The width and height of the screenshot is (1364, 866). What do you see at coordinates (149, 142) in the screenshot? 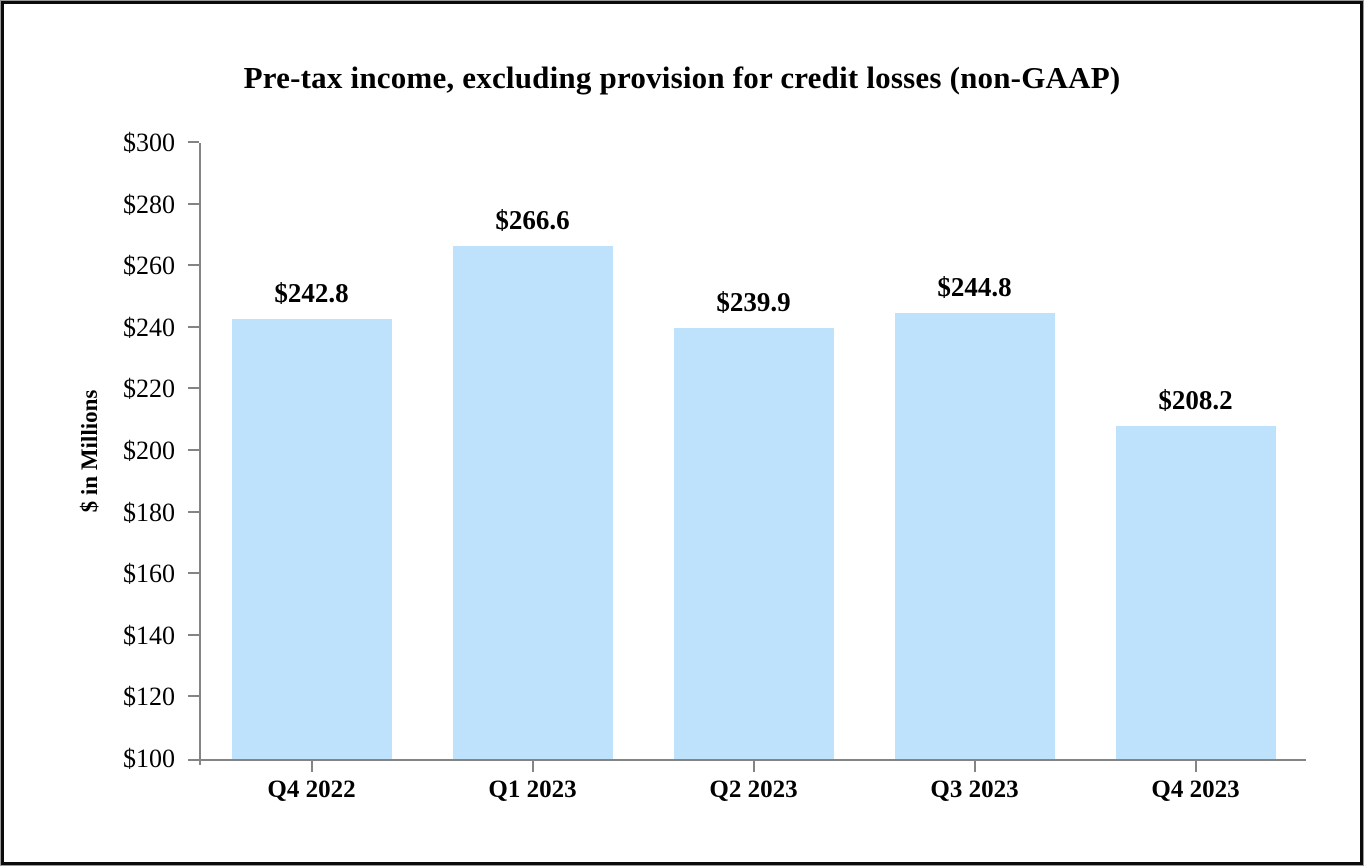
I see `y-tick-label: $300` at bounding box center [149, 142].